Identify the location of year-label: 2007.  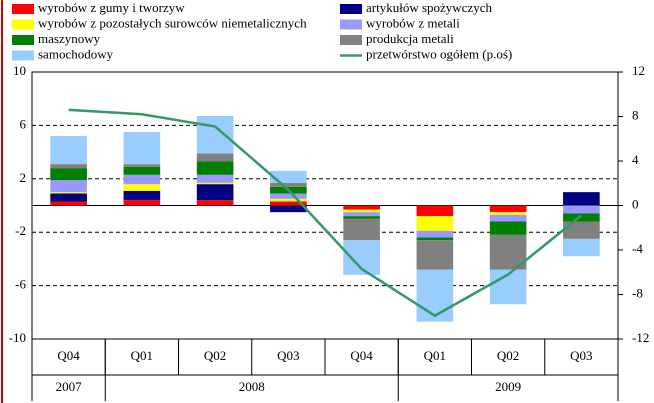
(69, 386).